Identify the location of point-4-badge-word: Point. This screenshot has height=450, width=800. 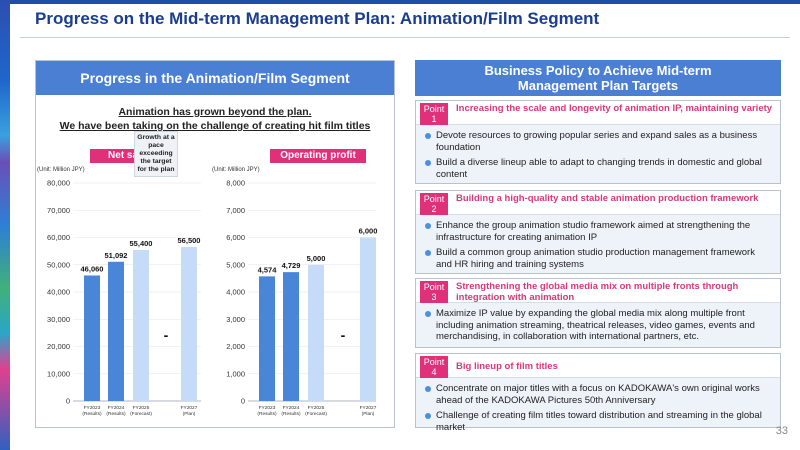
(434, 362).